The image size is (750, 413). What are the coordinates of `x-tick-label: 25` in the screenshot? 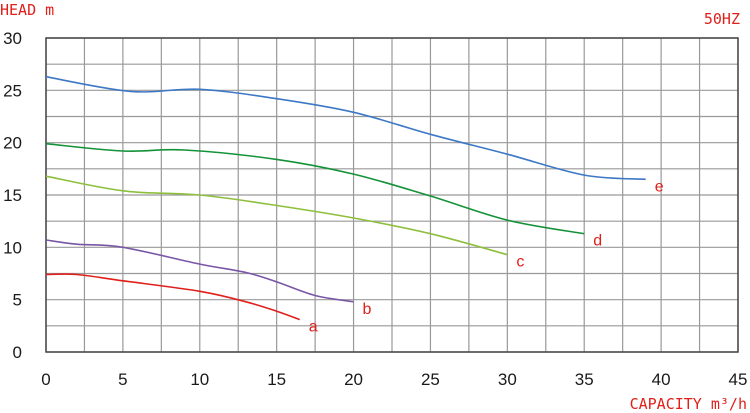 It's located at (430, 379).